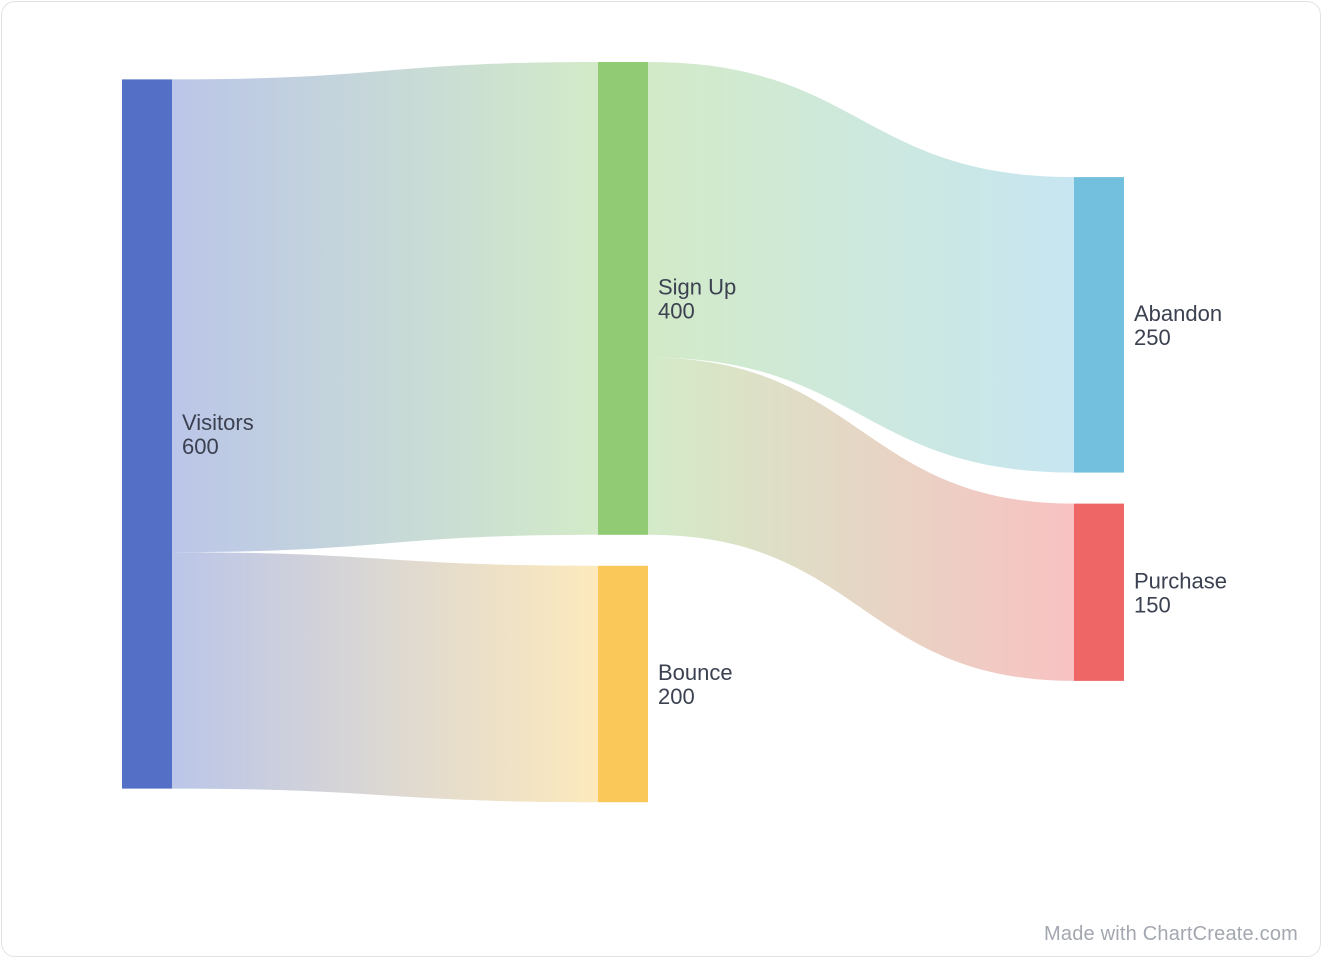 This screenshot has height=960, width=1324. I want to click on node-purchase, so click(1099, 592).